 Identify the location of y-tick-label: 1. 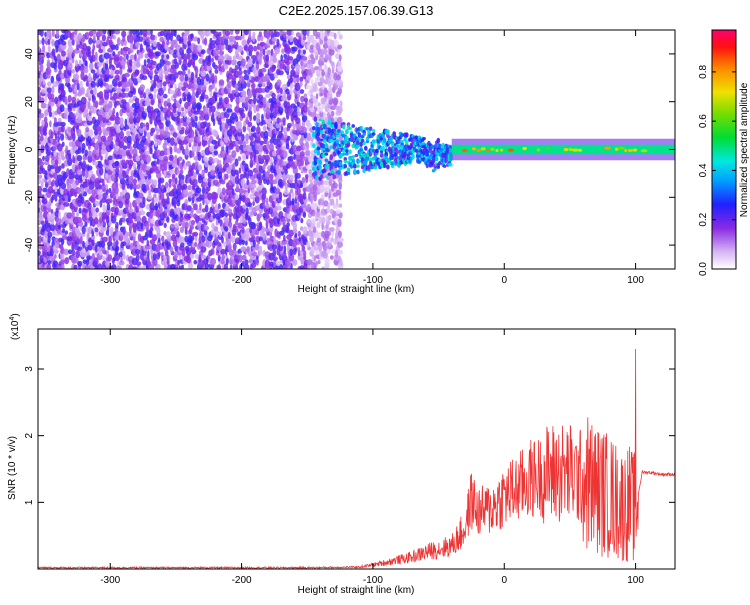
(29, 502).